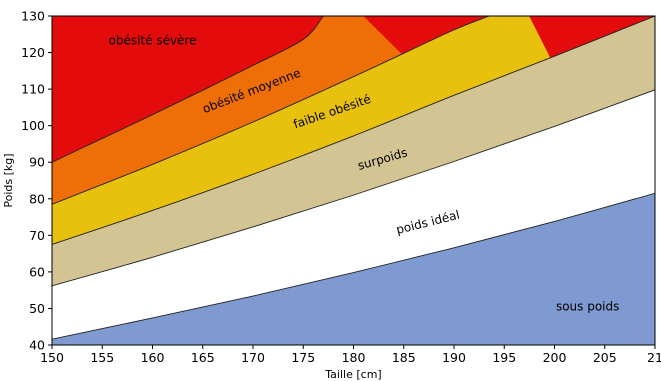 The image size is (661, 381). Describe the element at coordinates (504, 357) in the screenshot. I see `x-tick-label: 195` at that location.